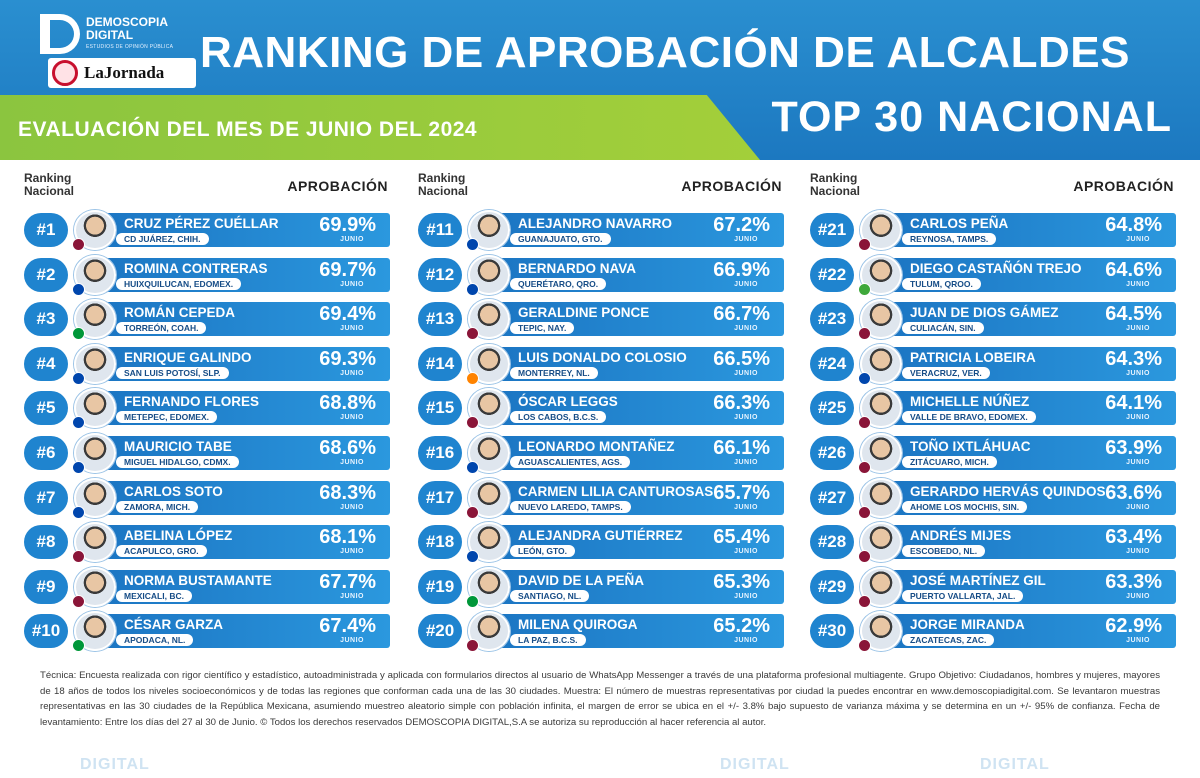  I want to click on mayor-bar: JORGE MIRANDA ZACATECAS, ZAC. 62.9% JUNIO, so click(1026, 631).